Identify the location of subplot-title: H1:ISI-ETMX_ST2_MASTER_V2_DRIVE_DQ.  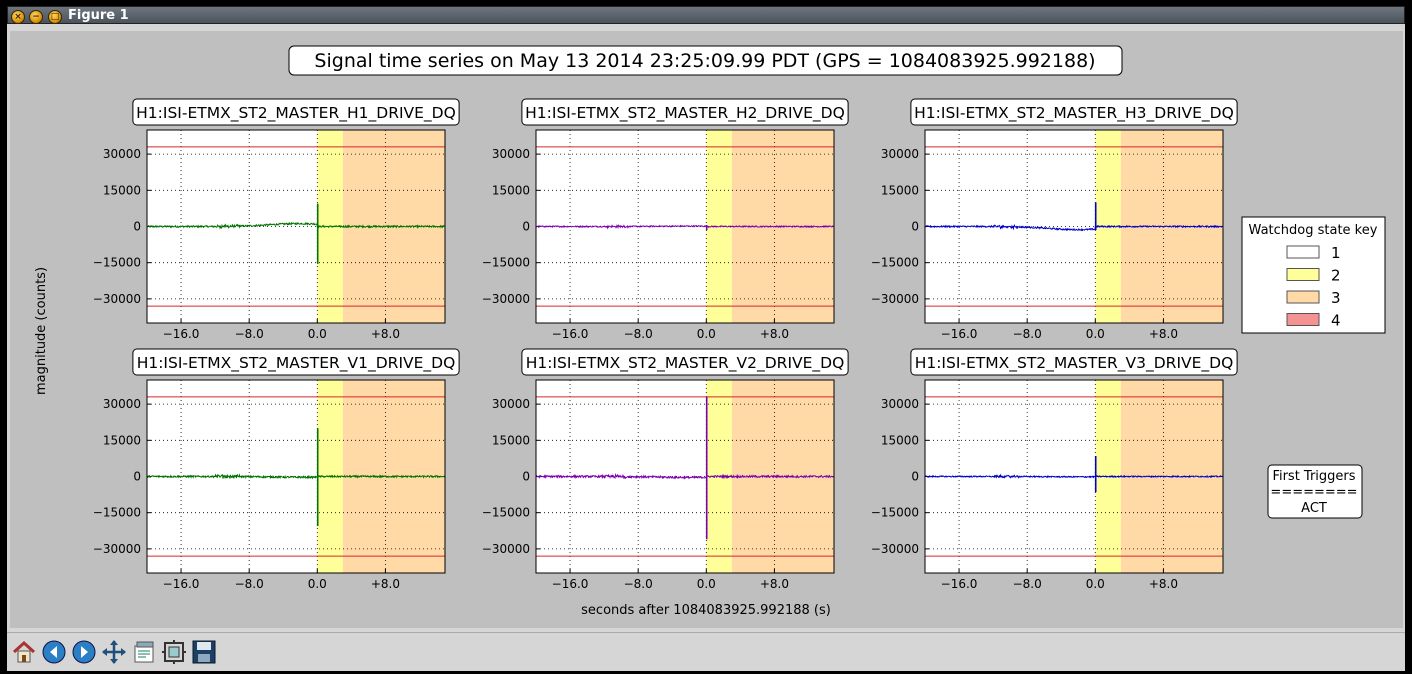
(685, 363).